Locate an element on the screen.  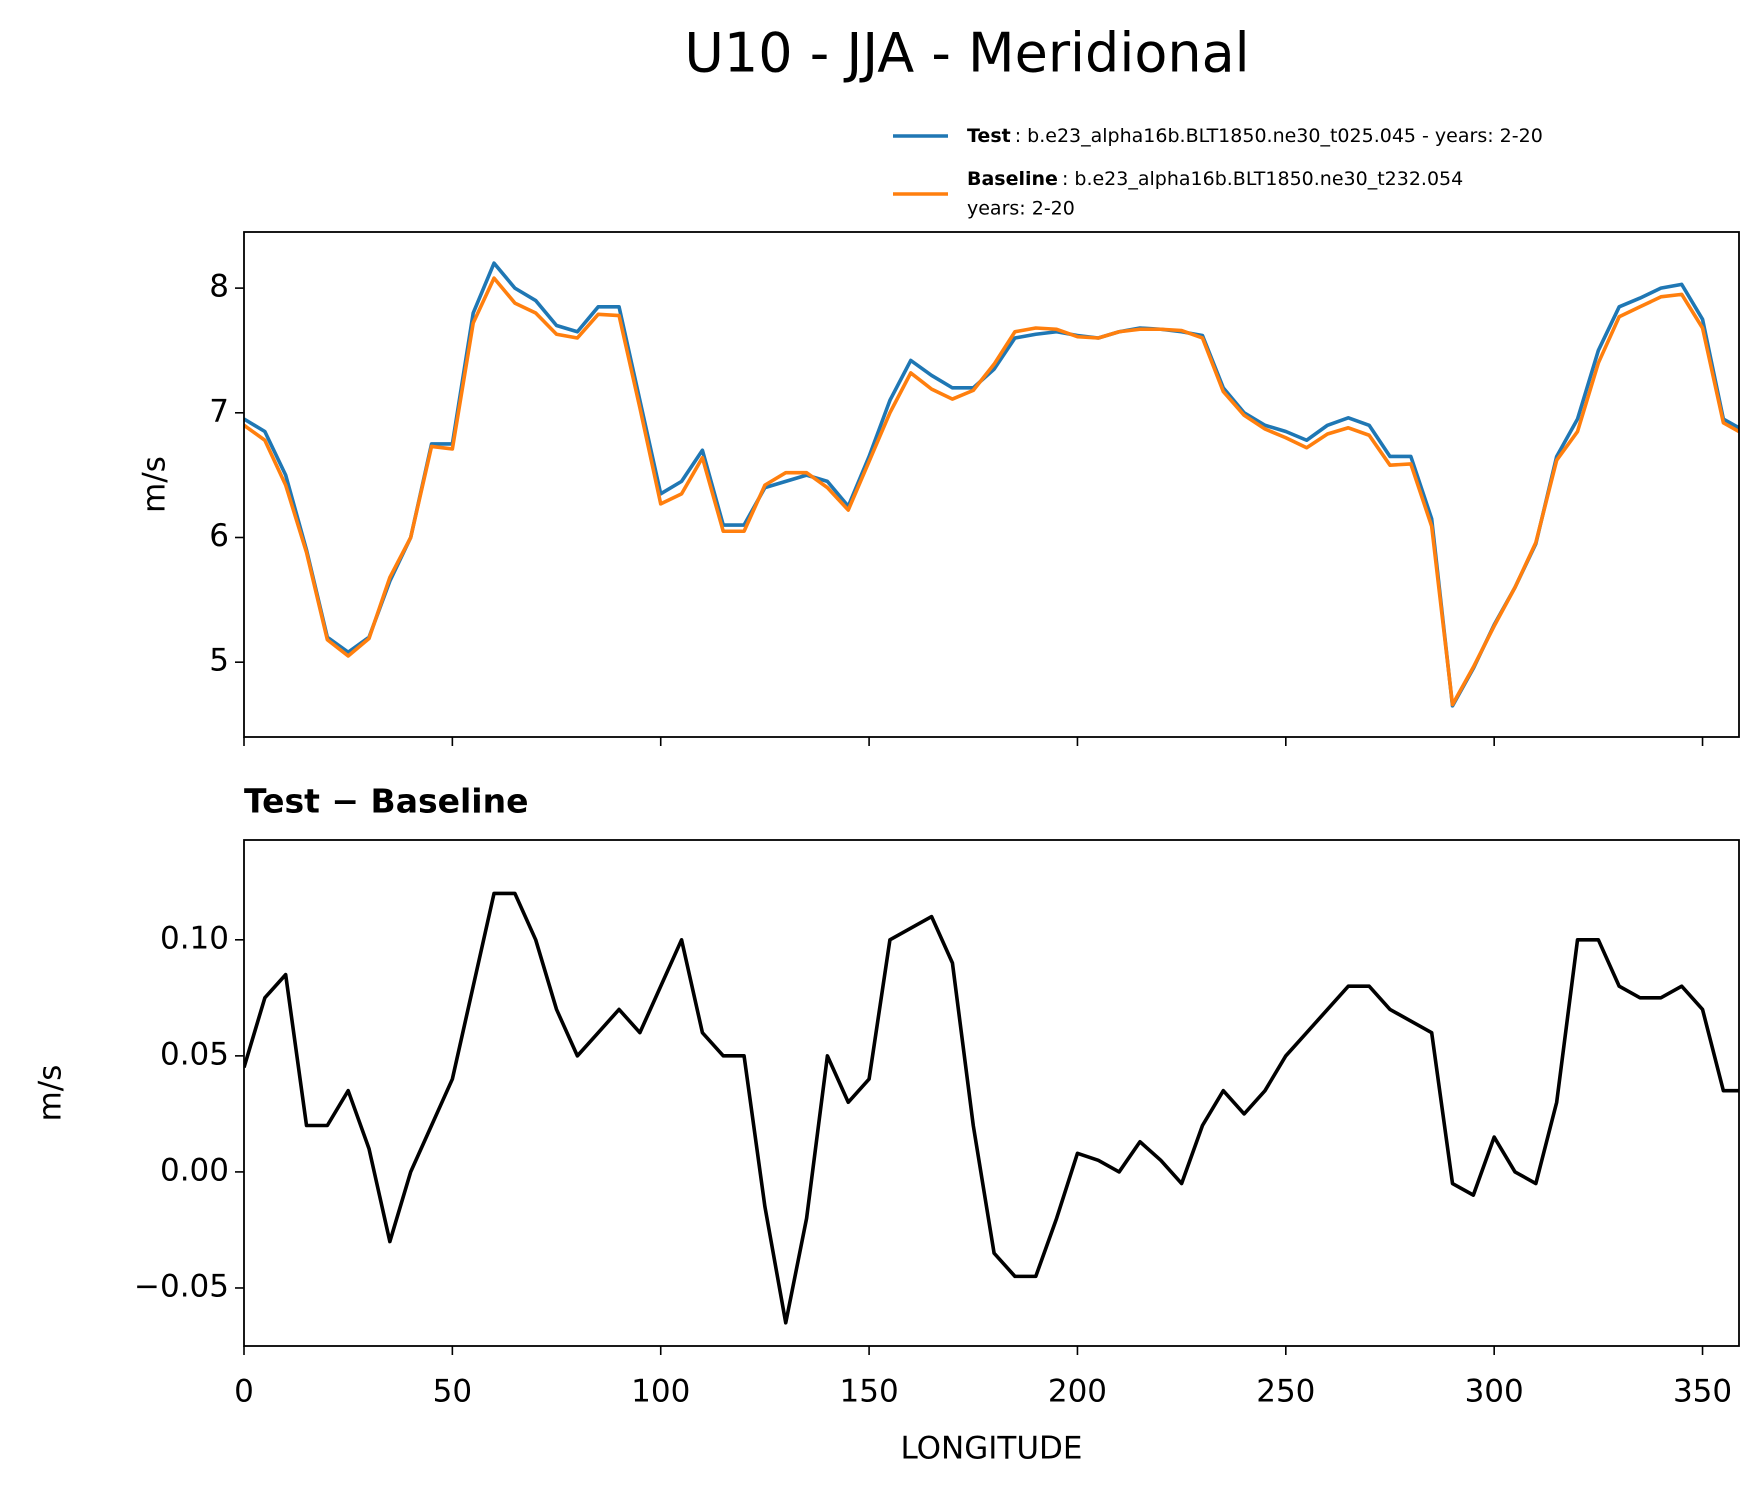
y-tick-label: 6 is located at coordinates (219, 536).